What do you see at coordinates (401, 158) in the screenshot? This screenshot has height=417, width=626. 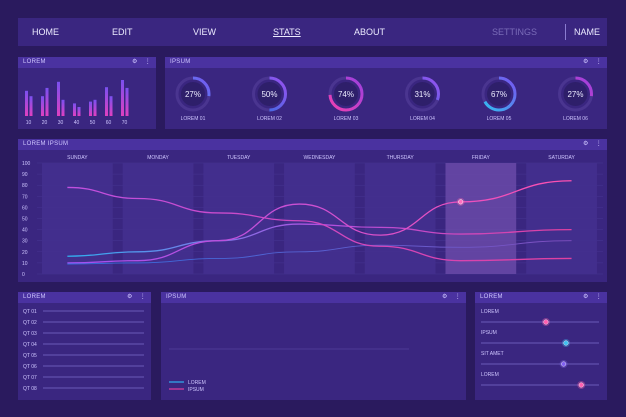 I see `day-label: THURSDAY` at bounding box center [401, 158].